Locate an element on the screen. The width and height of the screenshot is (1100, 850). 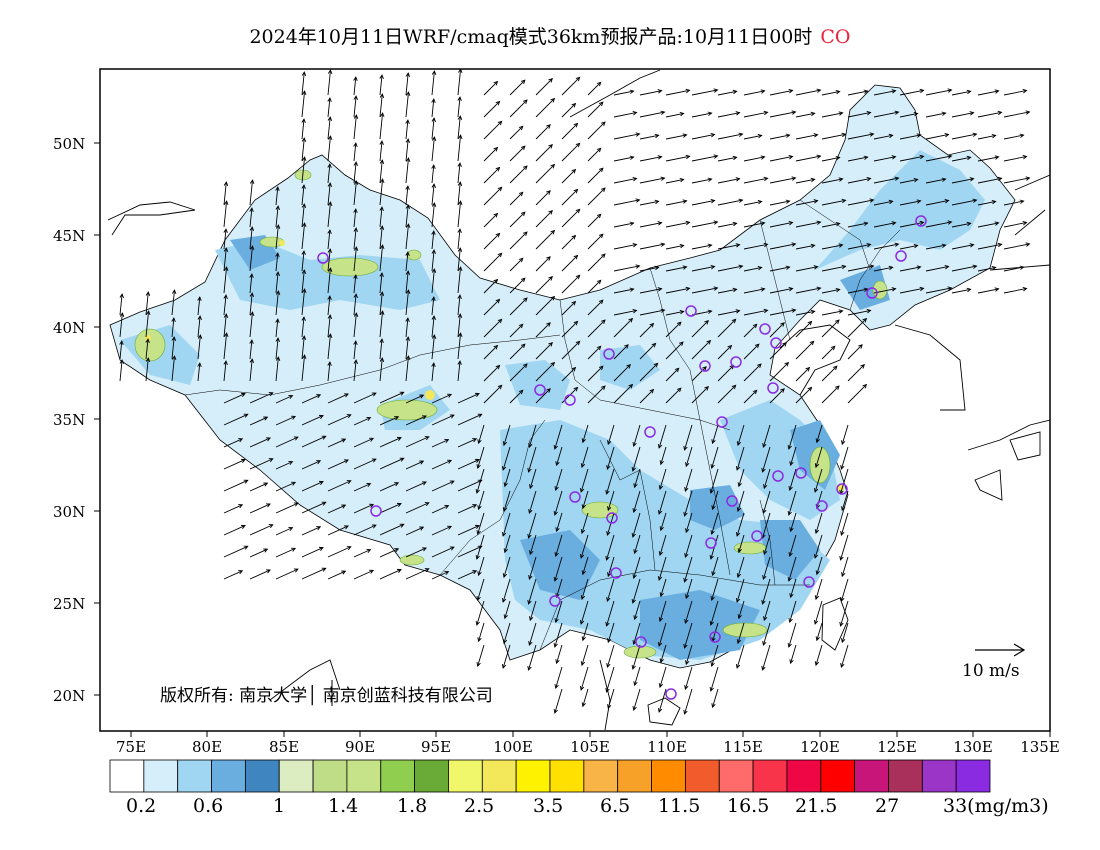
colorbar-label-0: 0.2 is located at coordinates (141, 806).